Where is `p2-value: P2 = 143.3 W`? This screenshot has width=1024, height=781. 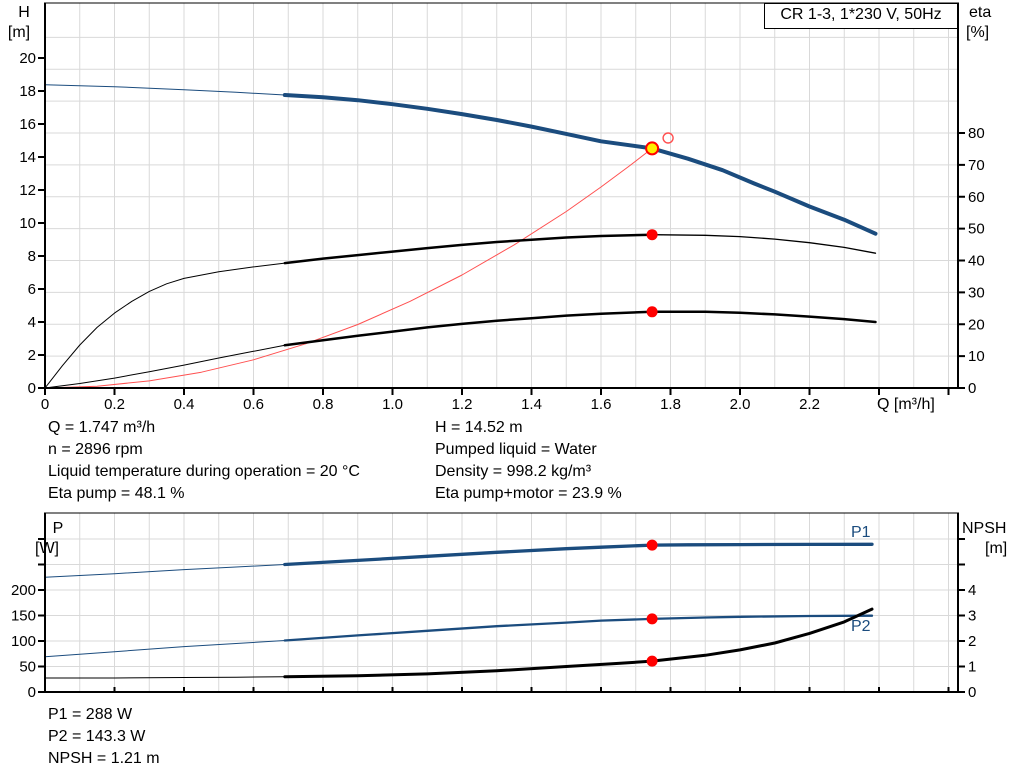 p2-value: P2 = 143.3 W is located at coordinates (97, 736).